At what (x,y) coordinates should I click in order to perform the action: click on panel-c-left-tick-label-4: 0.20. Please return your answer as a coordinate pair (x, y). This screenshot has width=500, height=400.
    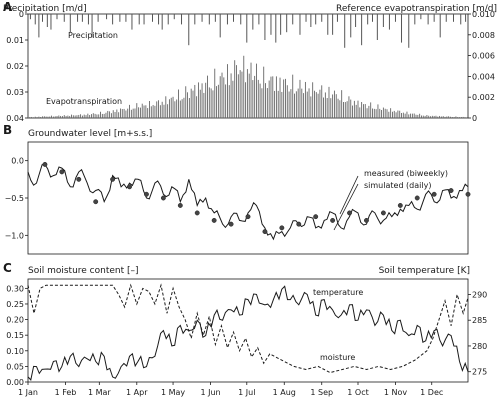
    Looking at the image, I should click on (15, 320).